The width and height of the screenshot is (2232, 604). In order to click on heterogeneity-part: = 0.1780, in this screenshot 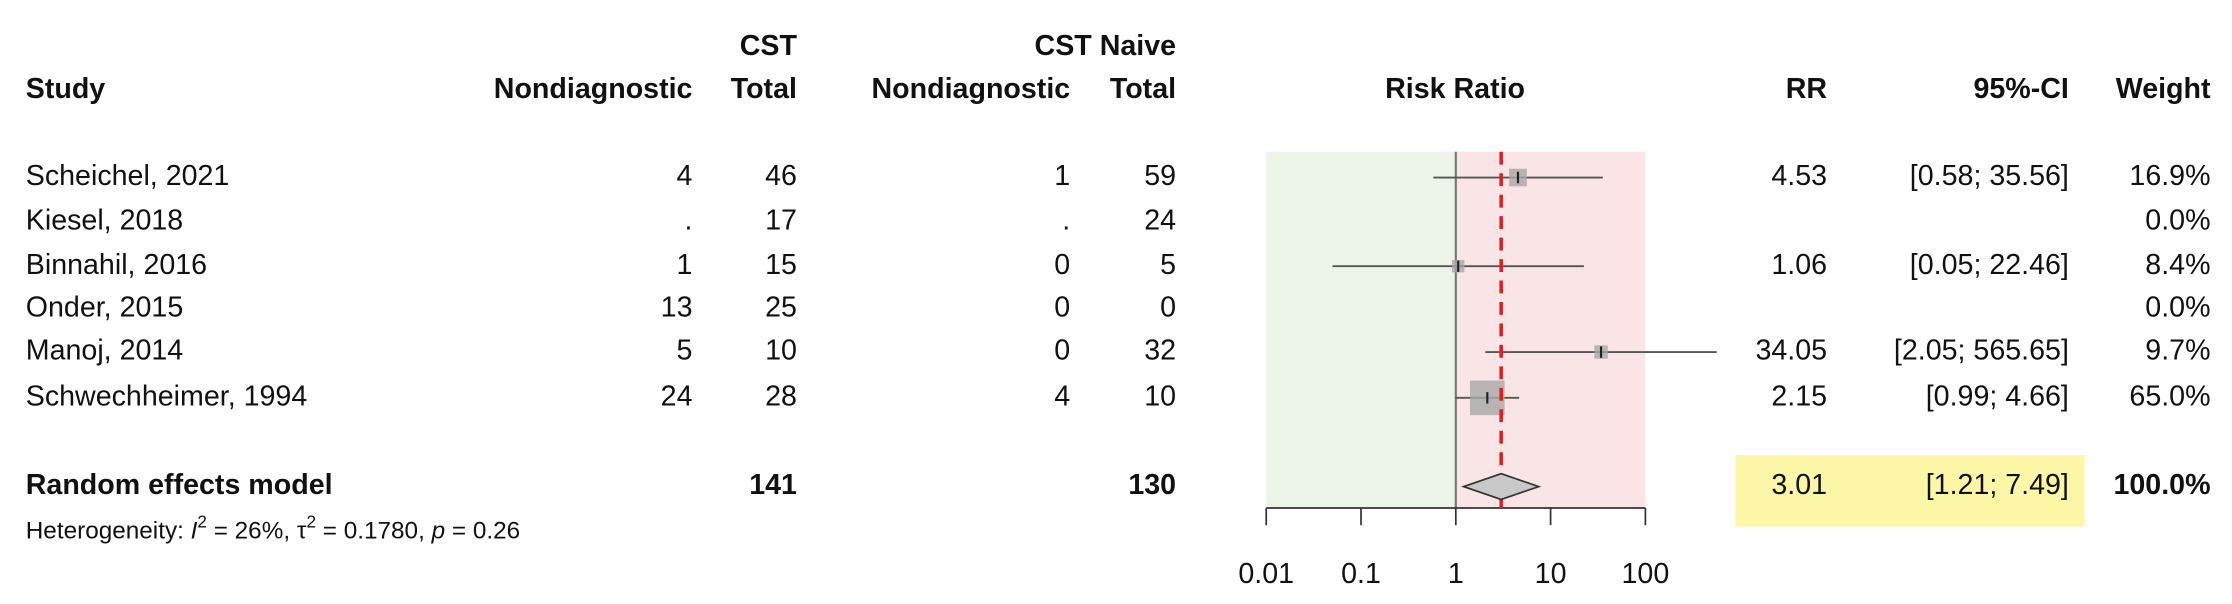, I will do `click(374, 531)`.